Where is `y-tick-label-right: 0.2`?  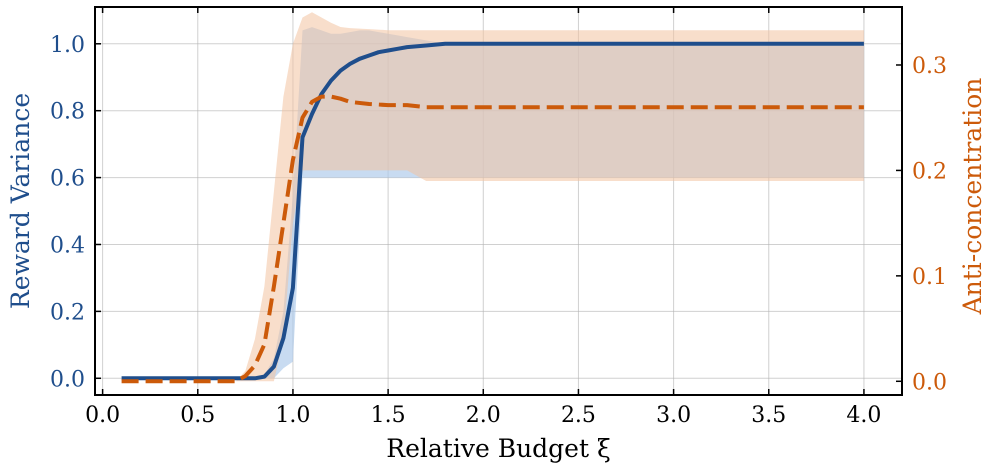
y-tick-label-right: 0.2 is located at coordinates (929, 171).